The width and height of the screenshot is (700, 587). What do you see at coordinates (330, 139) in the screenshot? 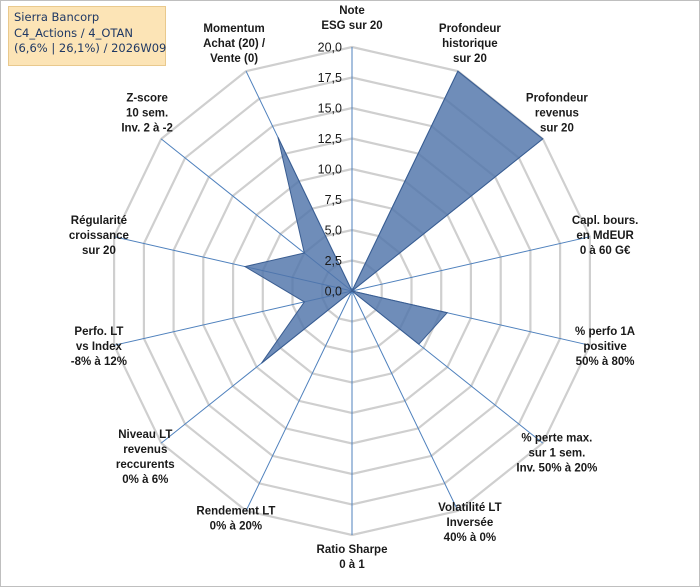
I see `tick-label: 12,5` at bounding box center [330, 139].